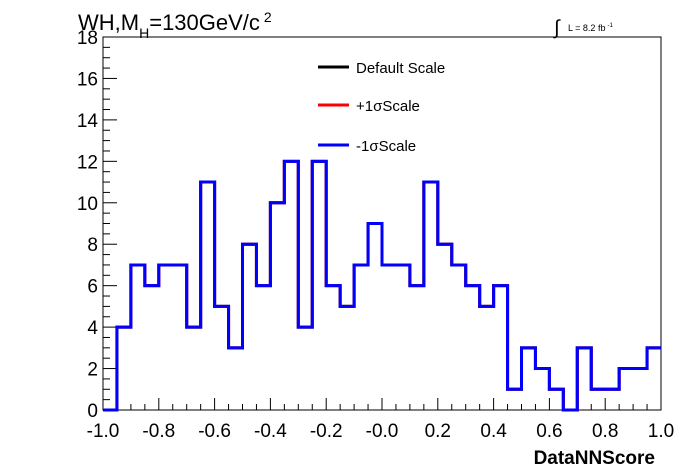 This screenshot has width=696, height=472. What do you see at coordinates (400, 68) in the screenshot?
I see `legend-label: Default Scale` at bounding box center [400, 68].